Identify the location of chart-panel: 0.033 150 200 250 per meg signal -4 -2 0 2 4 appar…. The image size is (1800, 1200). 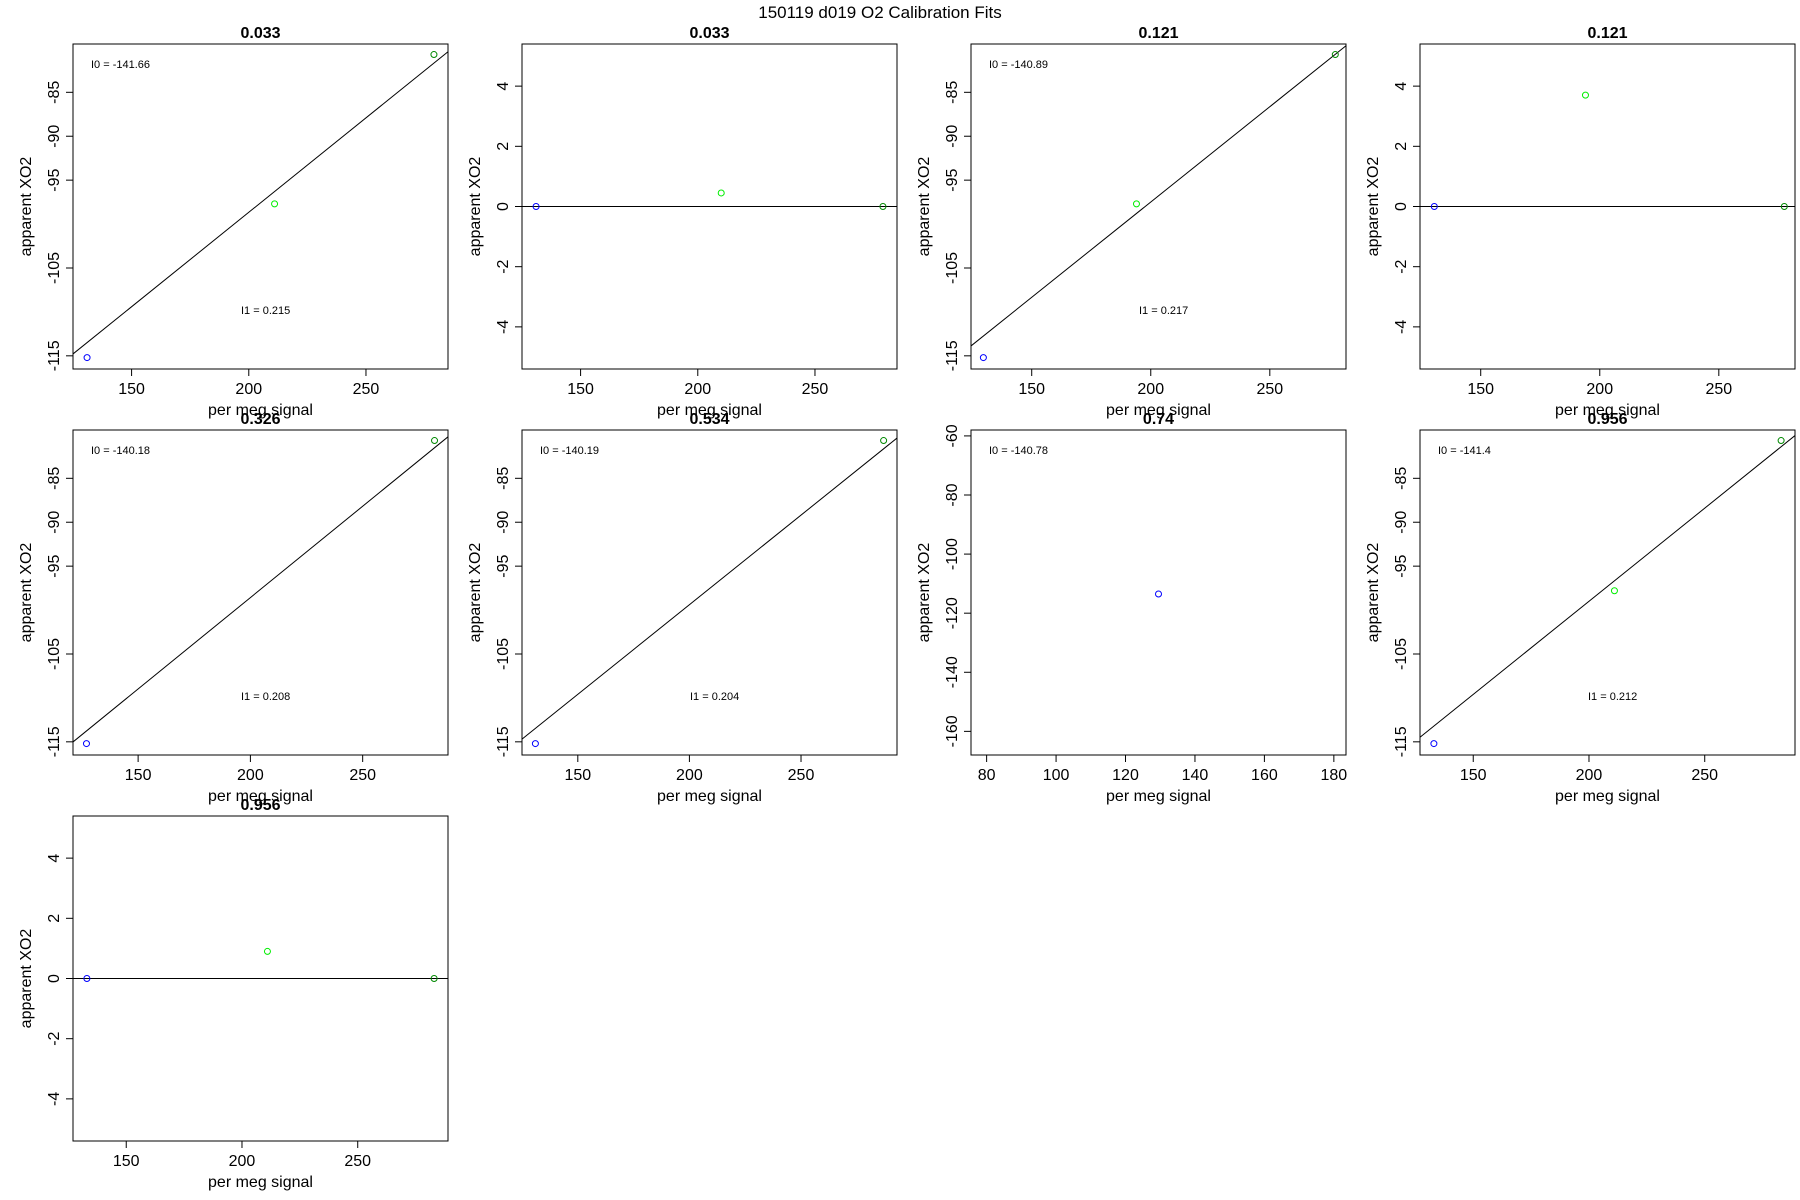
(682, 222).